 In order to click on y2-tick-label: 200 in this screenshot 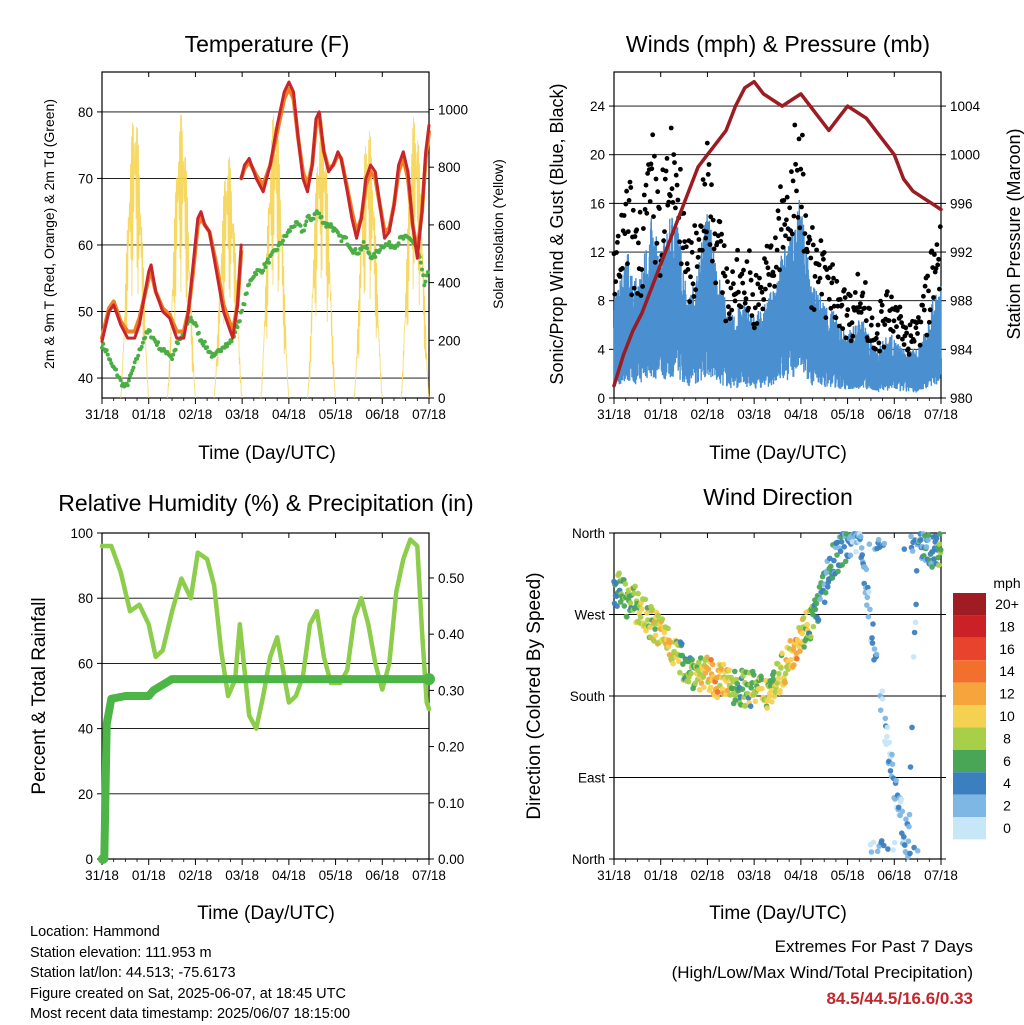, I will do `click(449, 340)`.